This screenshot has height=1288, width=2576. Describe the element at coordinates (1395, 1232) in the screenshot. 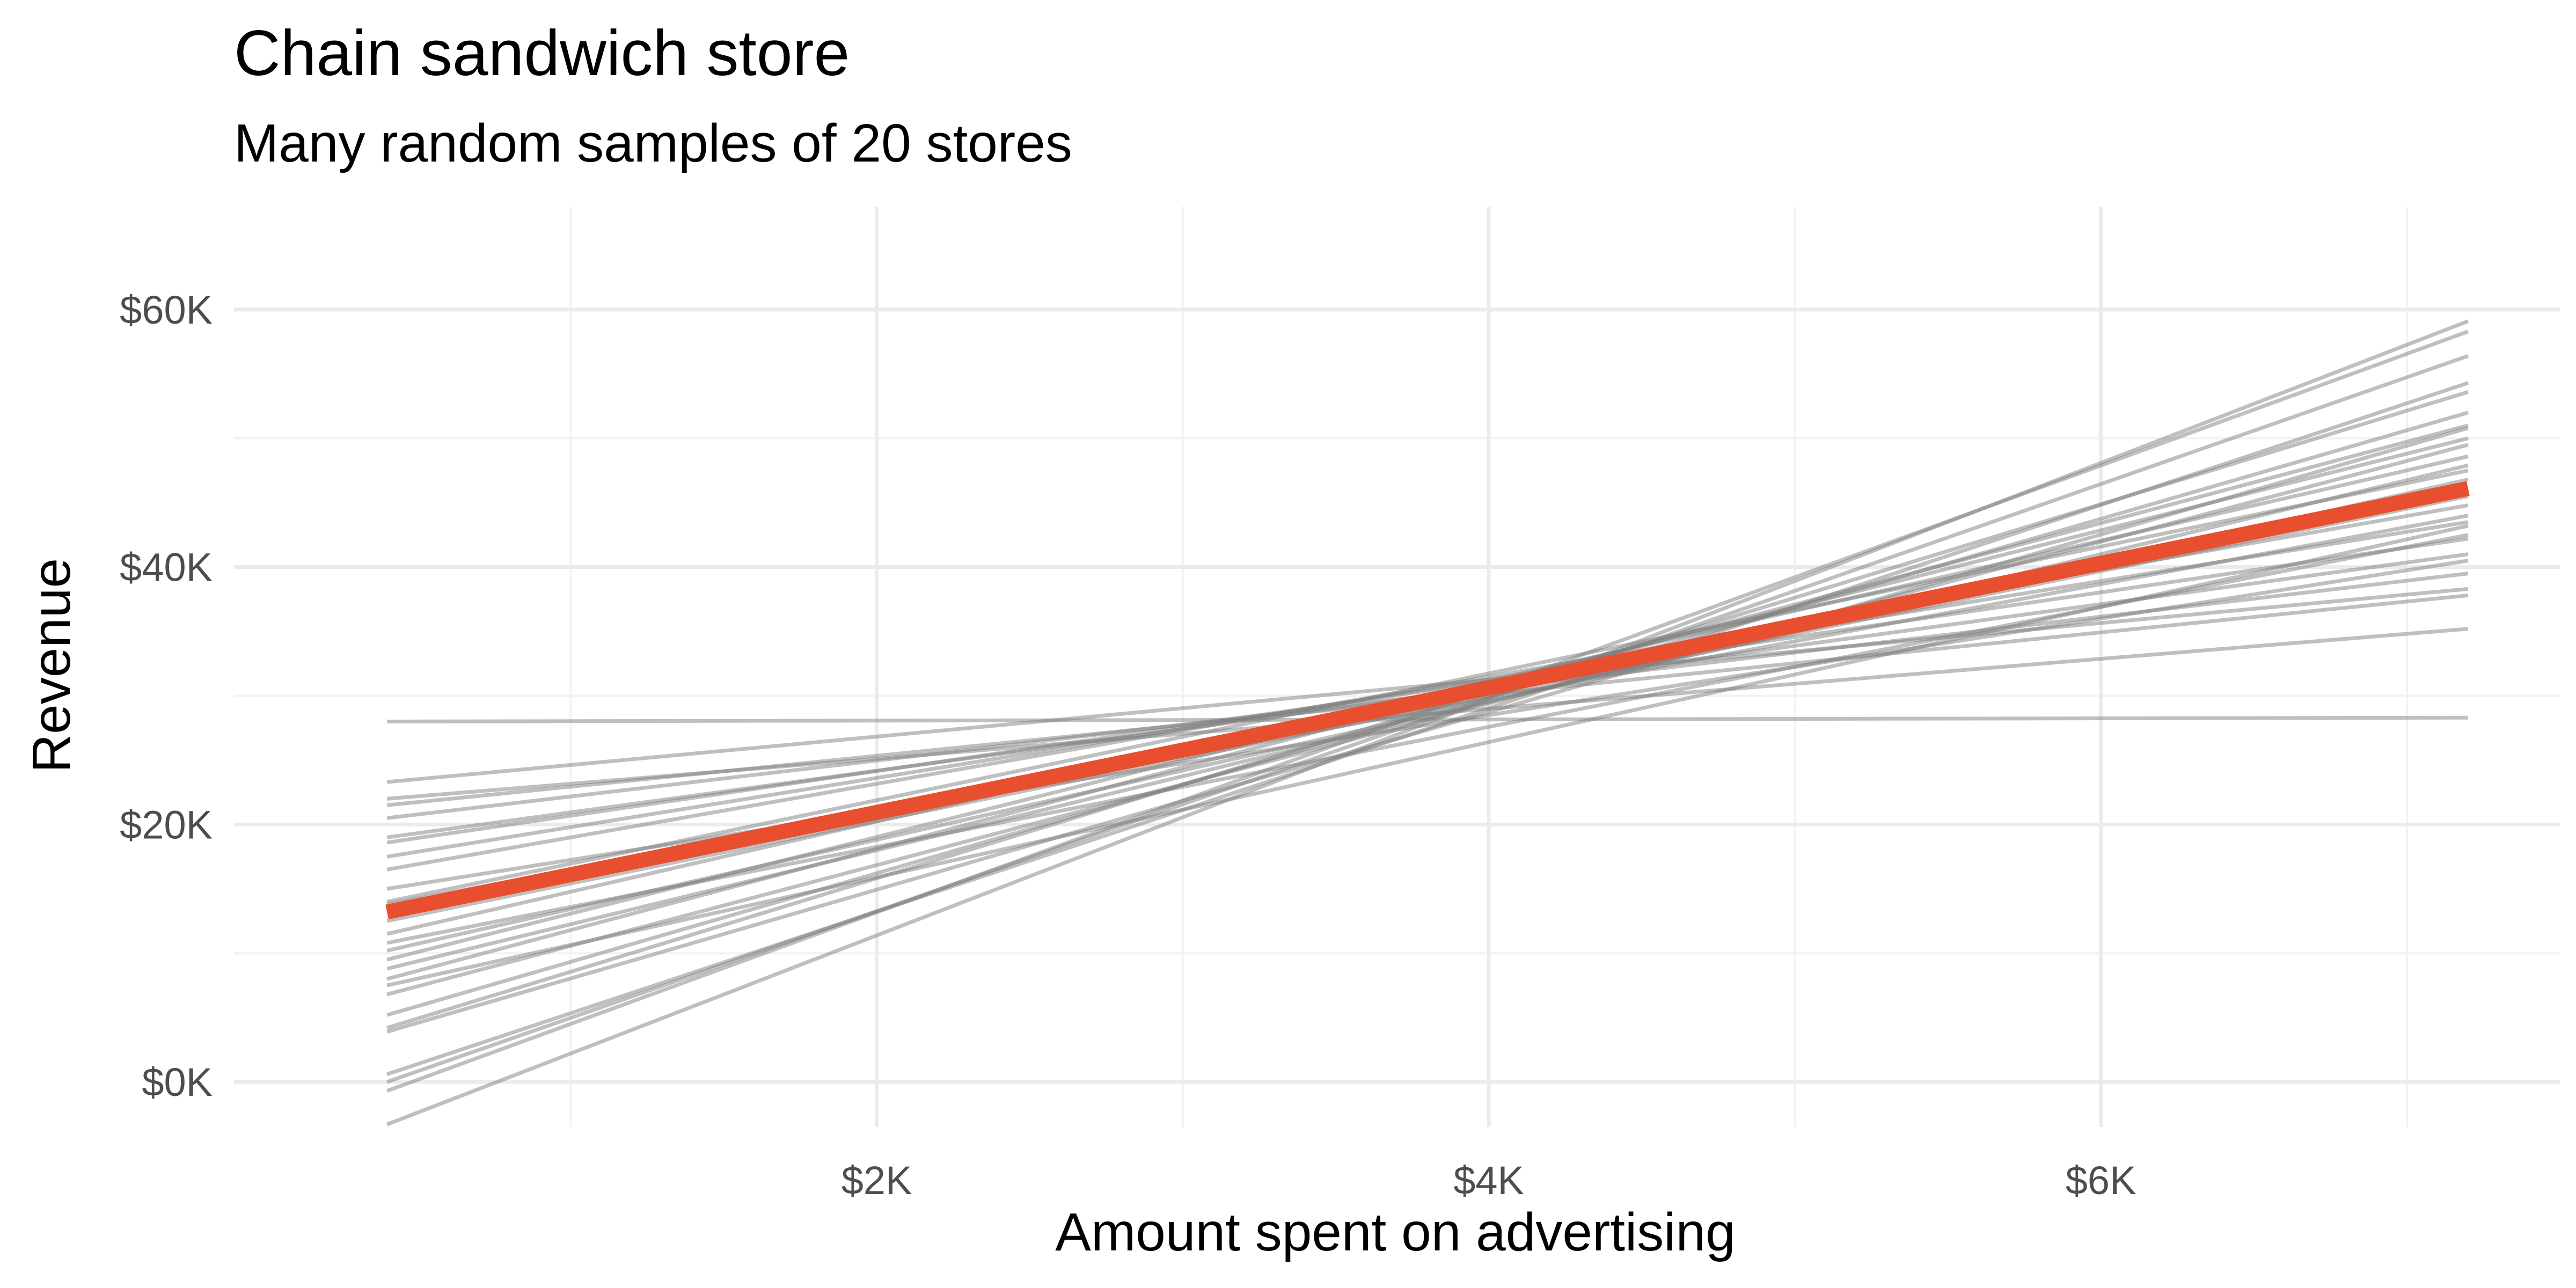

I see `x-axis-label: Amount spent on advertising` at that location.